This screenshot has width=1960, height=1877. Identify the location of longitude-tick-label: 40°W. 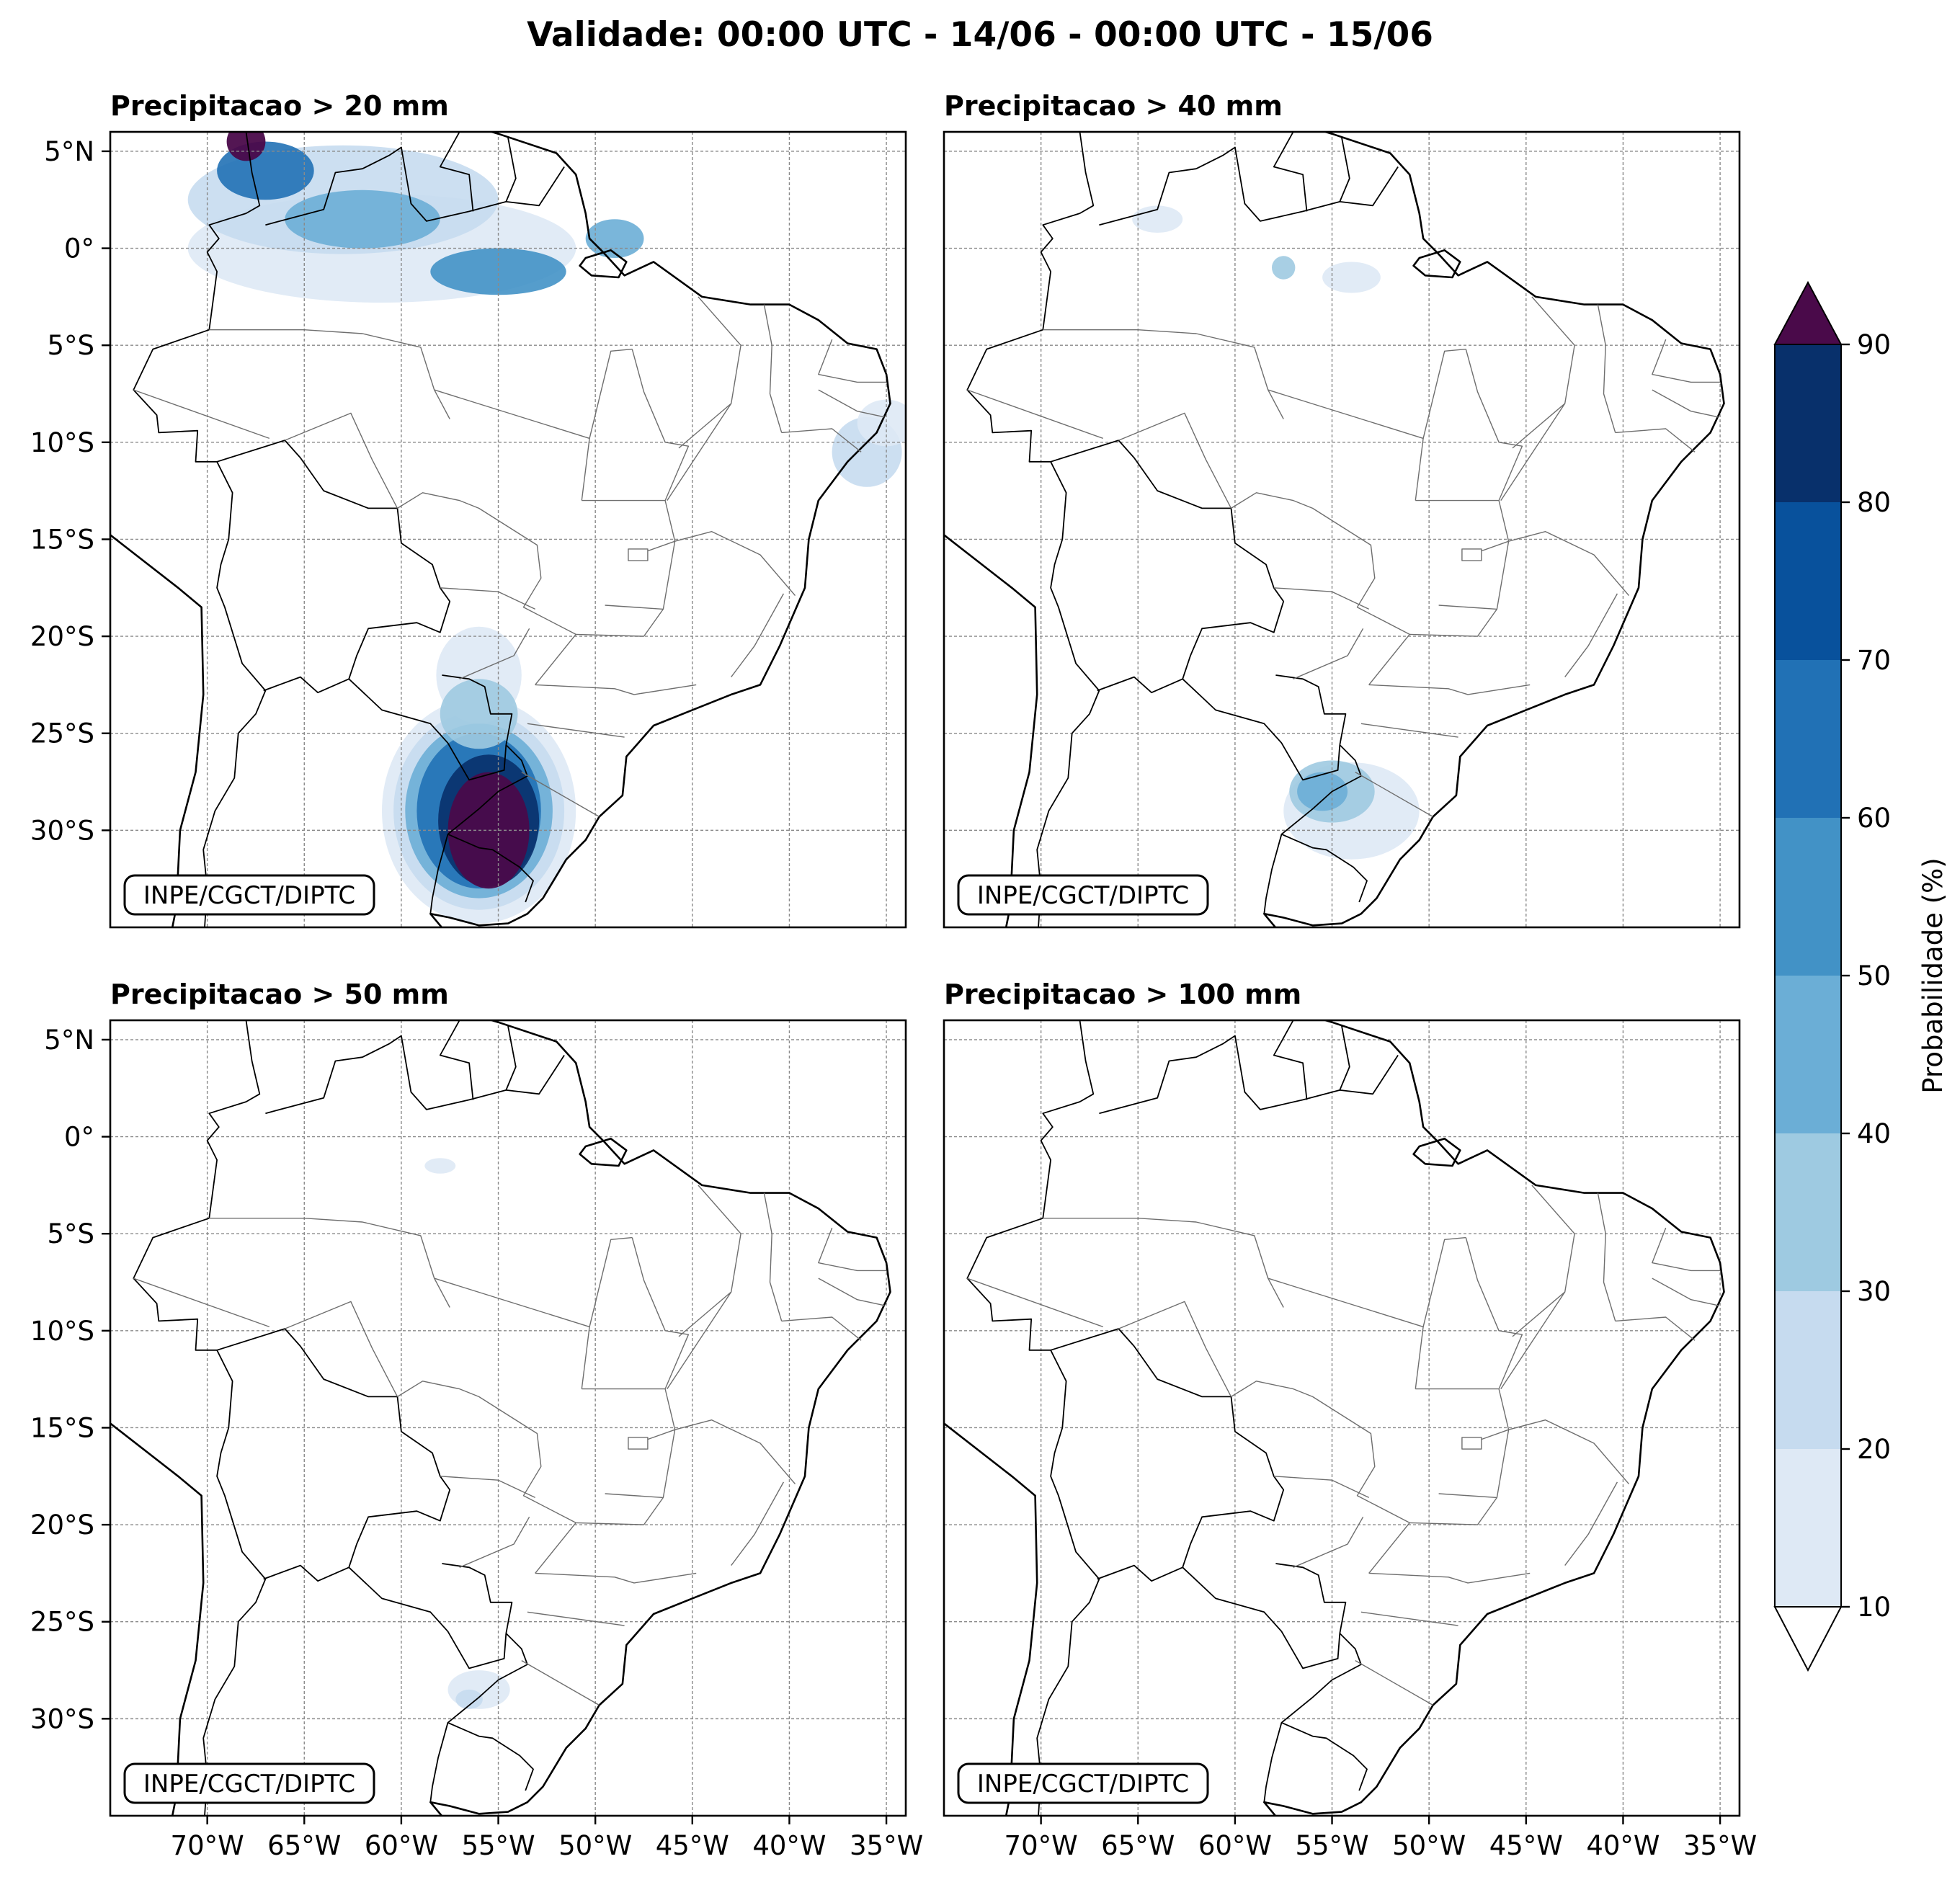
(1623, 1846).